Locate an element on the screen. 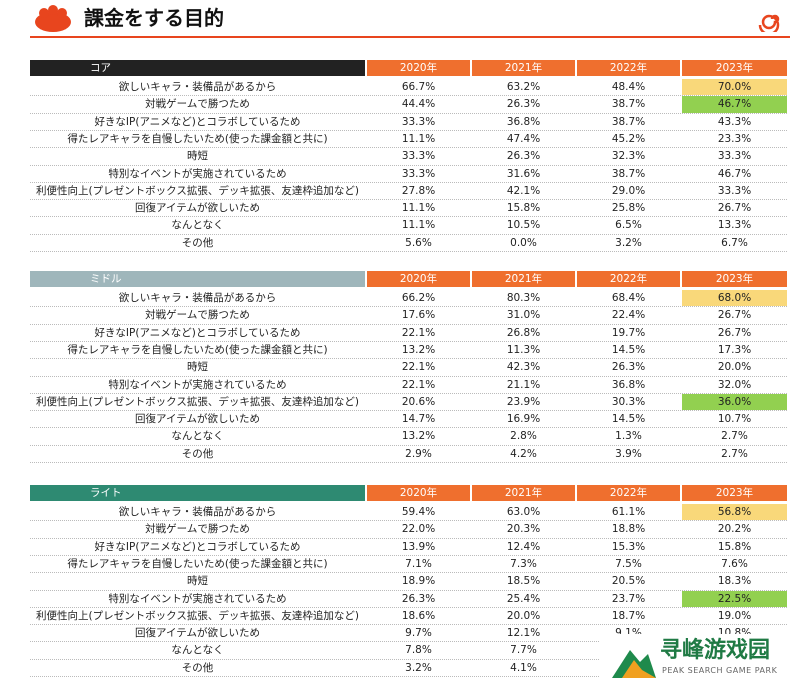 The width and height of the screenshot is (800, 685). value-cell: 56.8% is located at coordinates (734, 512).